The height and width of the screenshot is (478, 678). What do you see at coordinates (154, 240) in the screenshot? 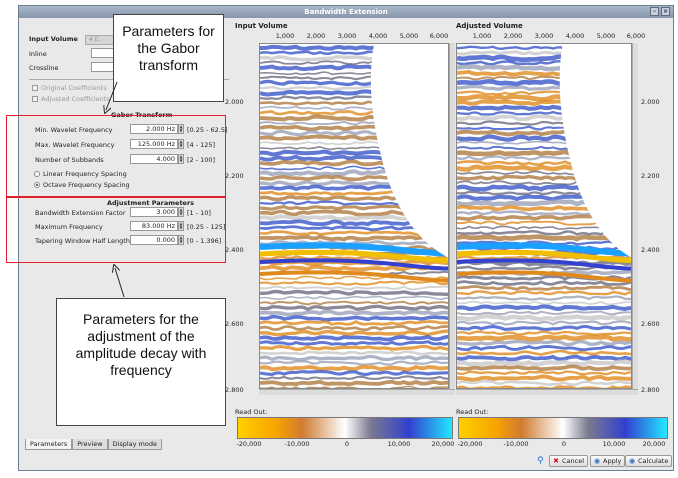
I see `tapering-window-input: 0.000` at bounding box center [154, 240].